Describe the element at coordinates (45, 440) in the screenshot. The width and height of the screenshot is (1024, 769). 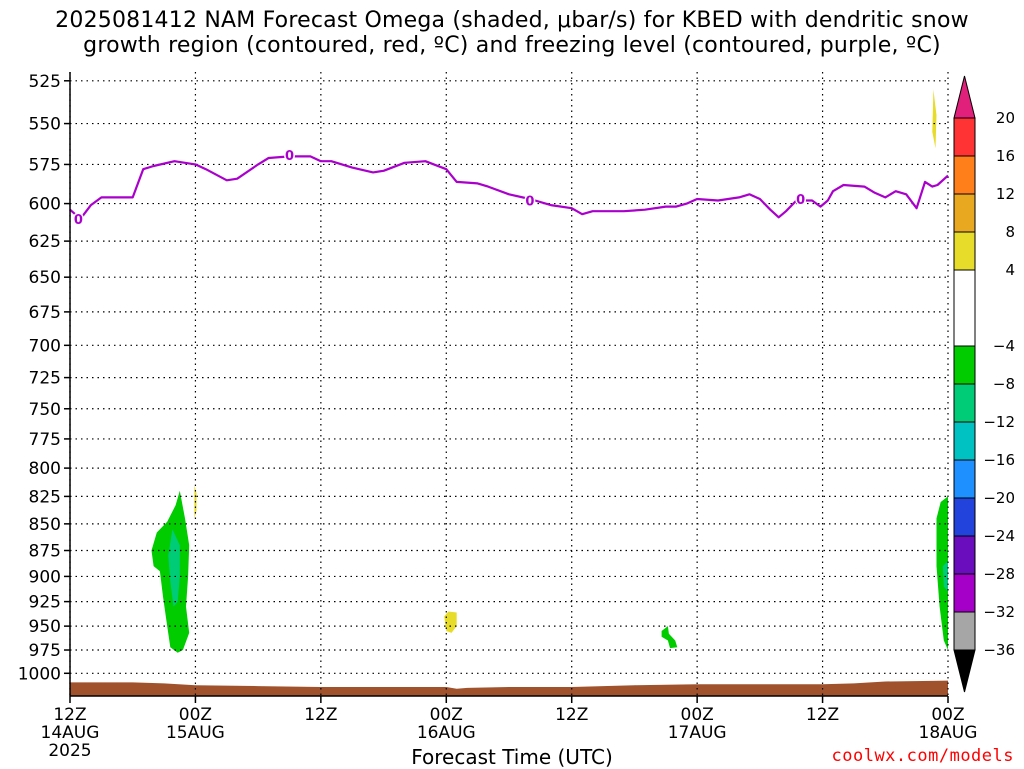
I see `y-tick-label: 775` at that location.